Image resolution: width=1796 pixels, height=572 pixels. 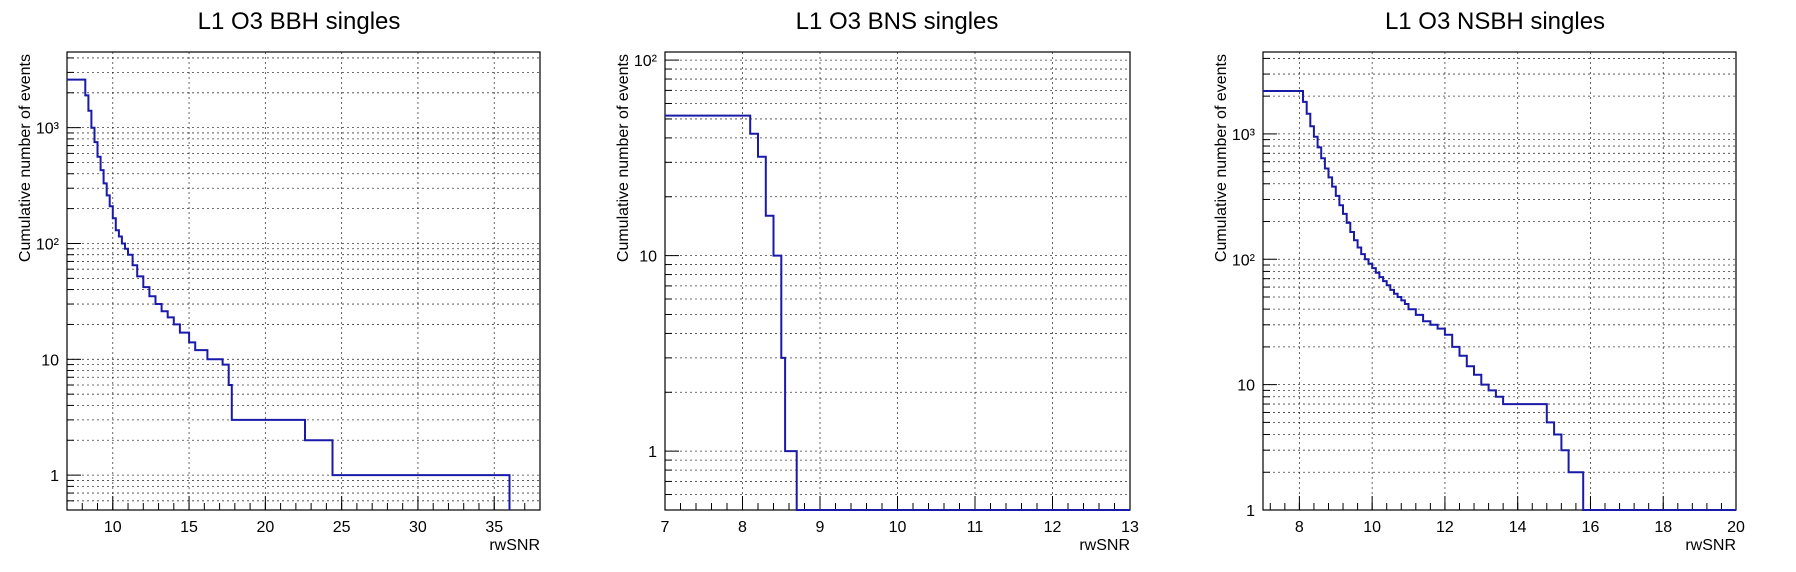 I want to click on x-tick-label: 9, so click(x=820, y=527).